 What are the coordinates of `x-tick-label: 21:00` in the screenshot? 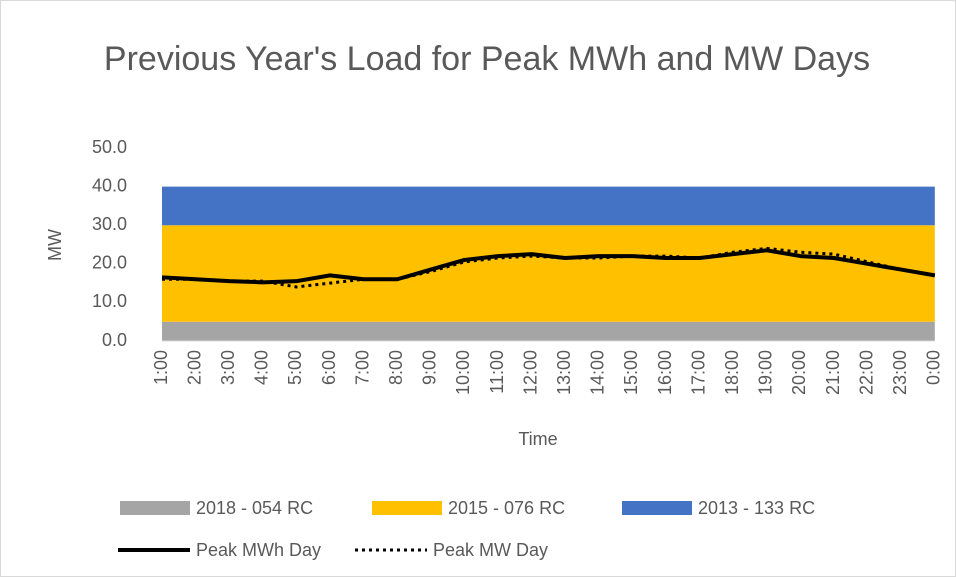 It's located at (833, 372).